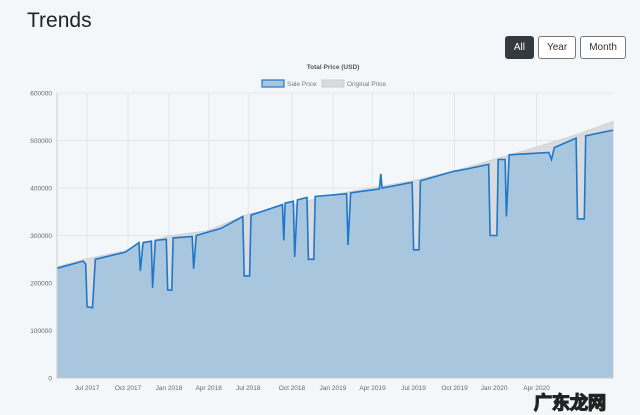 This screenshot has width=640, height=415. I want to click on y-tick-label: 500000, so click(41, 141).